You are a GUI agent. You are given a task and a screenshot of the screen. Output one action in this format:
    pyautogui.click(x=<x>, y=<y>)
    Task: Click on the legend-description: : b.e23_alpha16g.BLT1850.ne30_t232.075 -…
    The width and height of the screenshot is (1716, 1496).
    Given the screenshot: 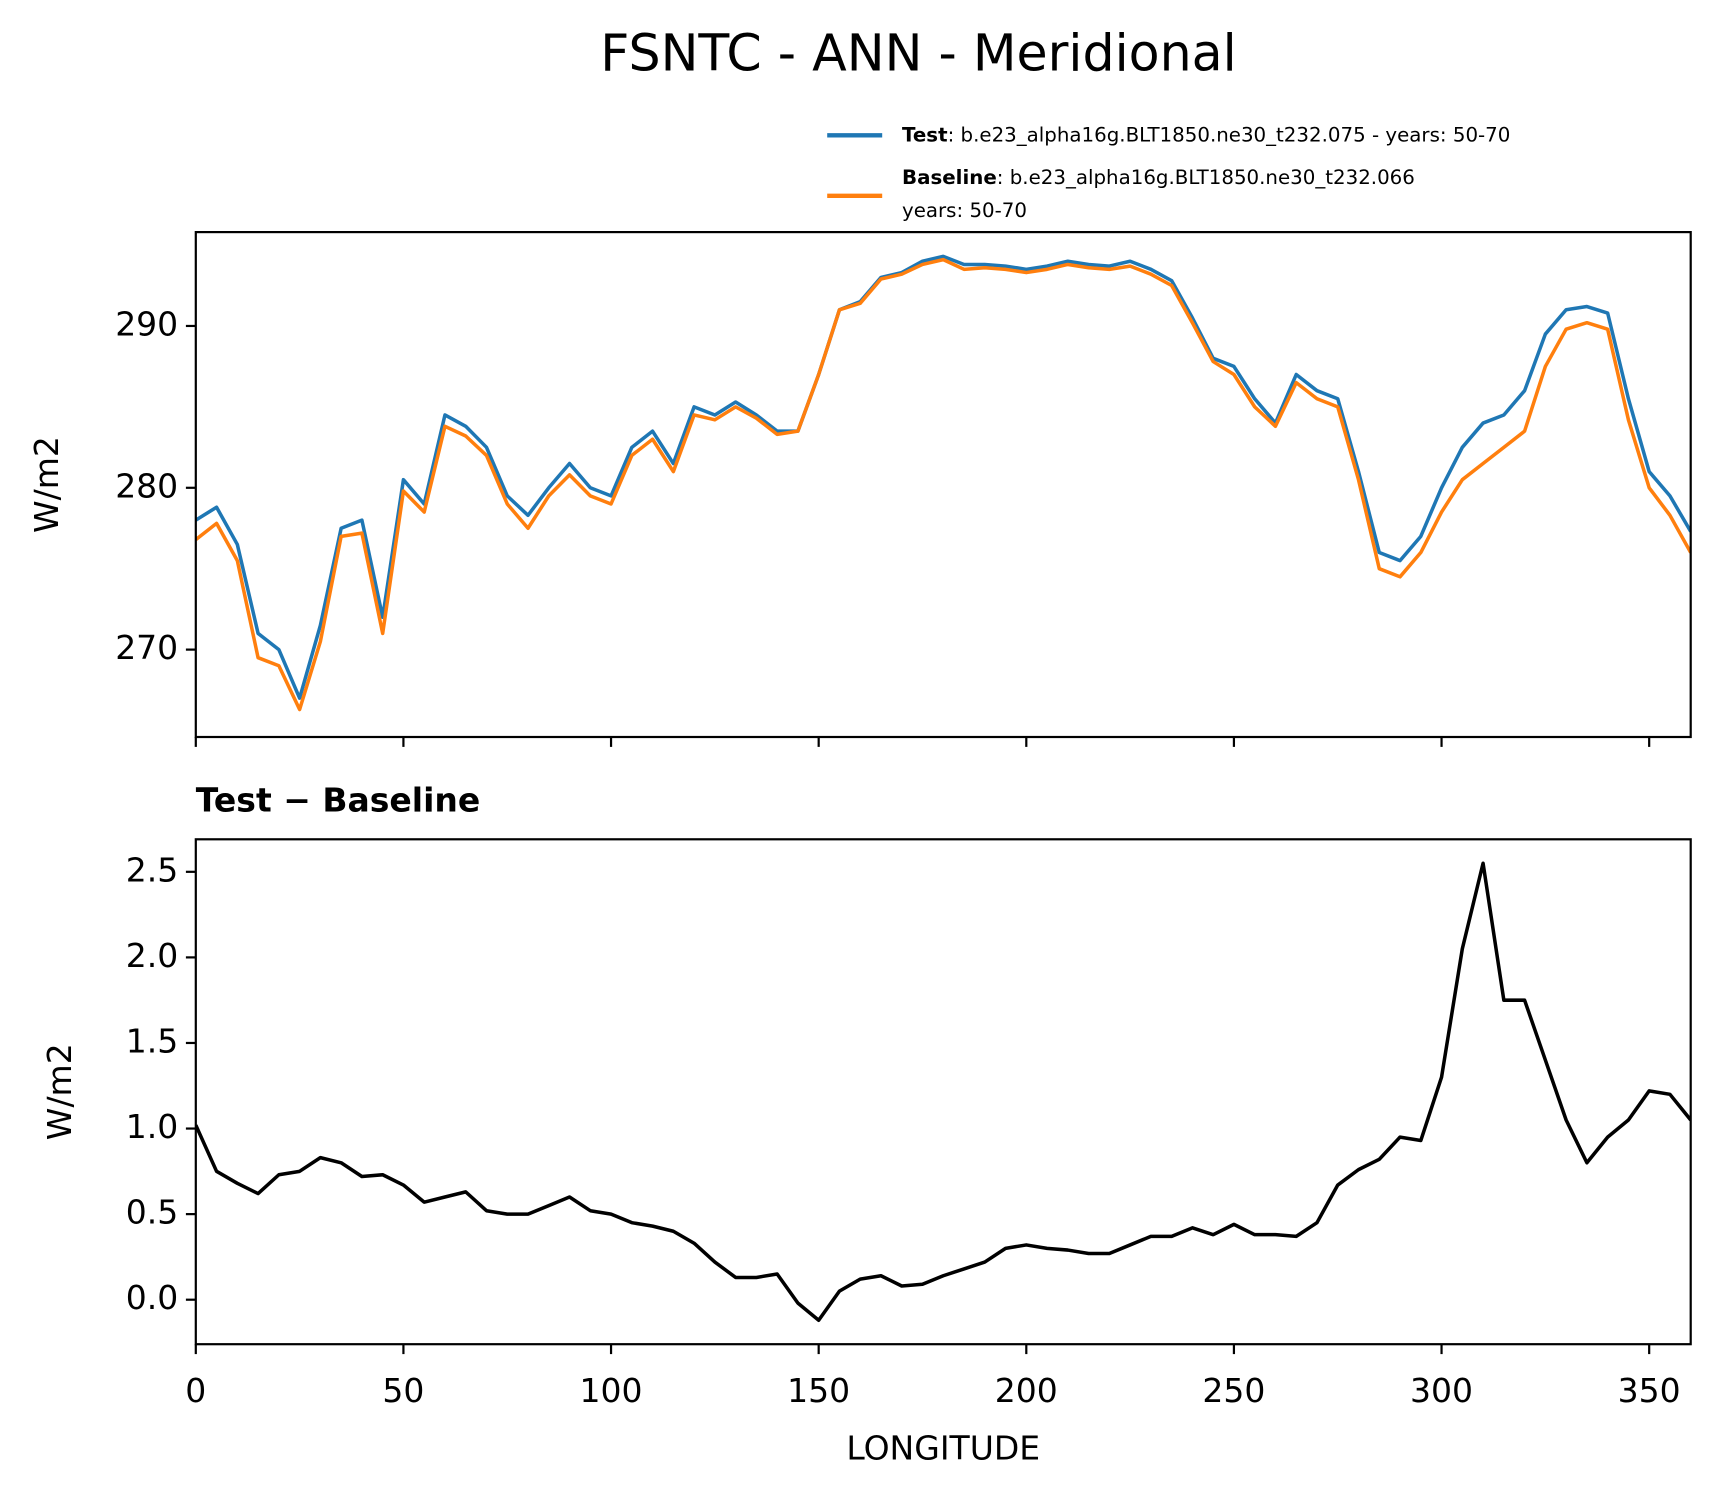 What is the action you would take?
    pyautogui.click(x=1229, y=134)
    